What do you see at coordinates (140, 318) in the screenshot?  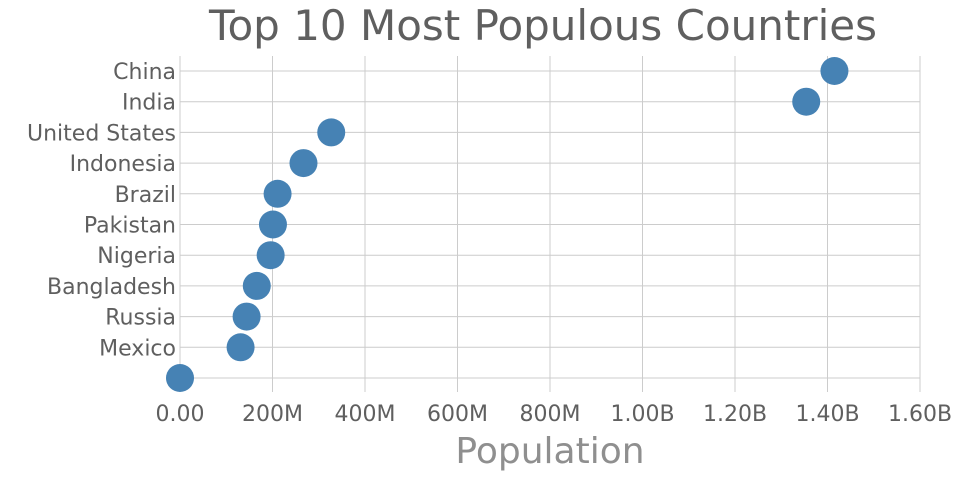 I see `y-tick-label: Russia` at bounding box center [140, 318].